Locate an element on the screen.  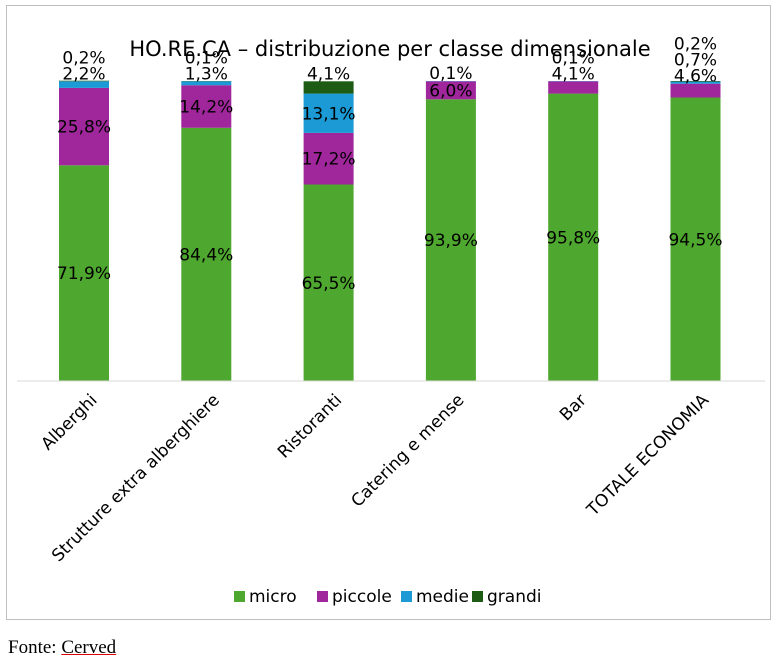
data-label-micro-5: 94,5% is located at coordinates (695, 240).